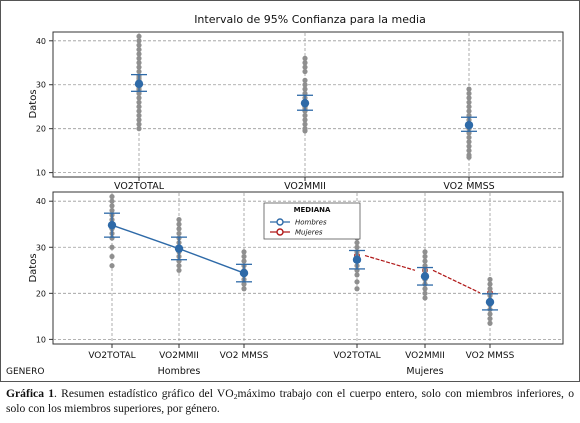  Describe the element at coordinates (41, 201) in the screenshot. I see `bot-y-tick-label: 40` at that location.